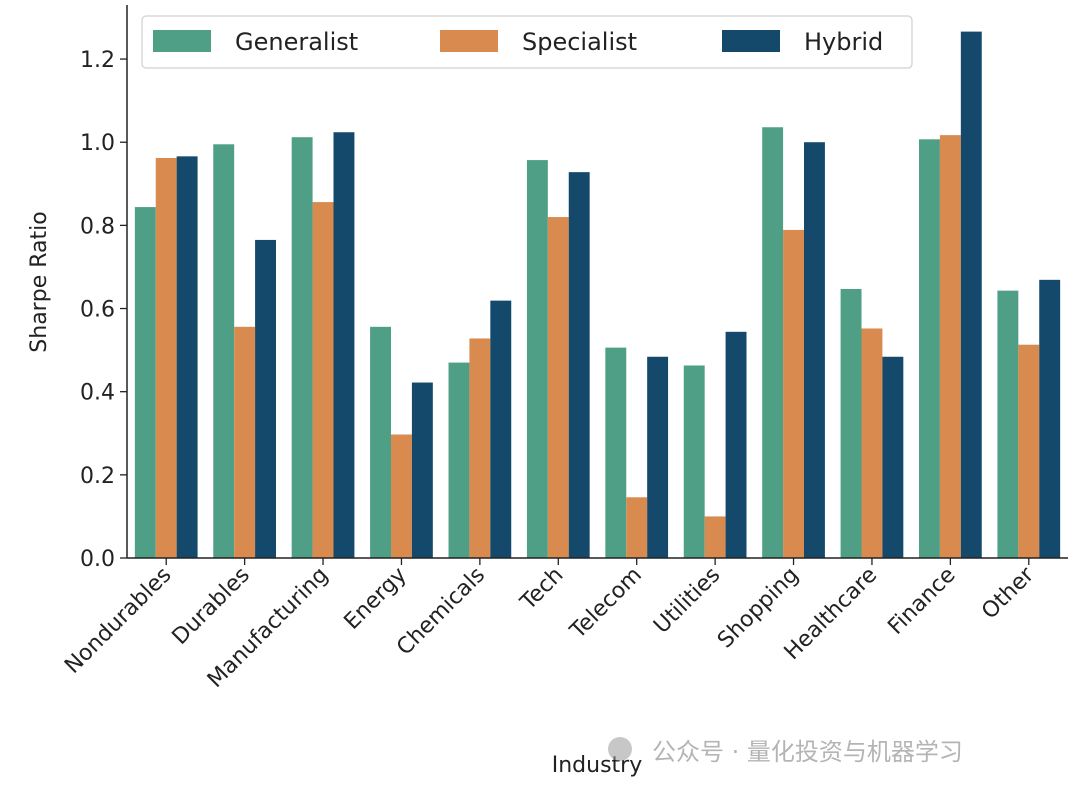 The image size is (1080, 799). What do you see at coordinates (422, 470) in the screenshot?
I see `bar-hybrid-energy` at bounding box center [422, 470].